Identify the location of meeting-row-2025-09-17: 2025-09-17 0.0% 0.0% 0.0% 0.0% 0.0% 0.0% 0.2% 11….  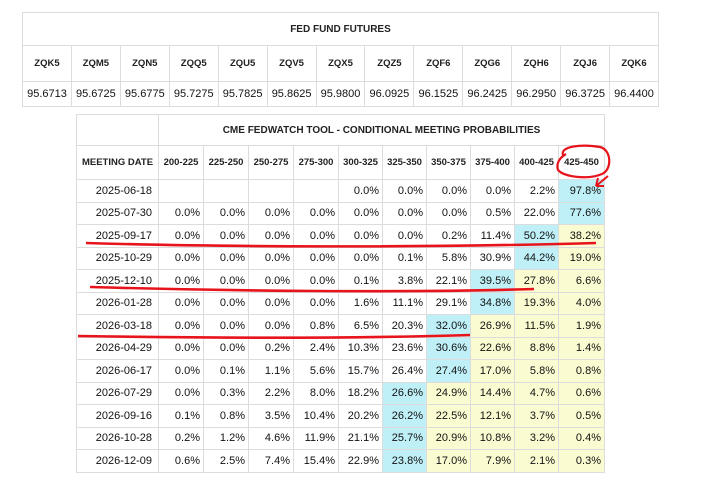
(340, 236).